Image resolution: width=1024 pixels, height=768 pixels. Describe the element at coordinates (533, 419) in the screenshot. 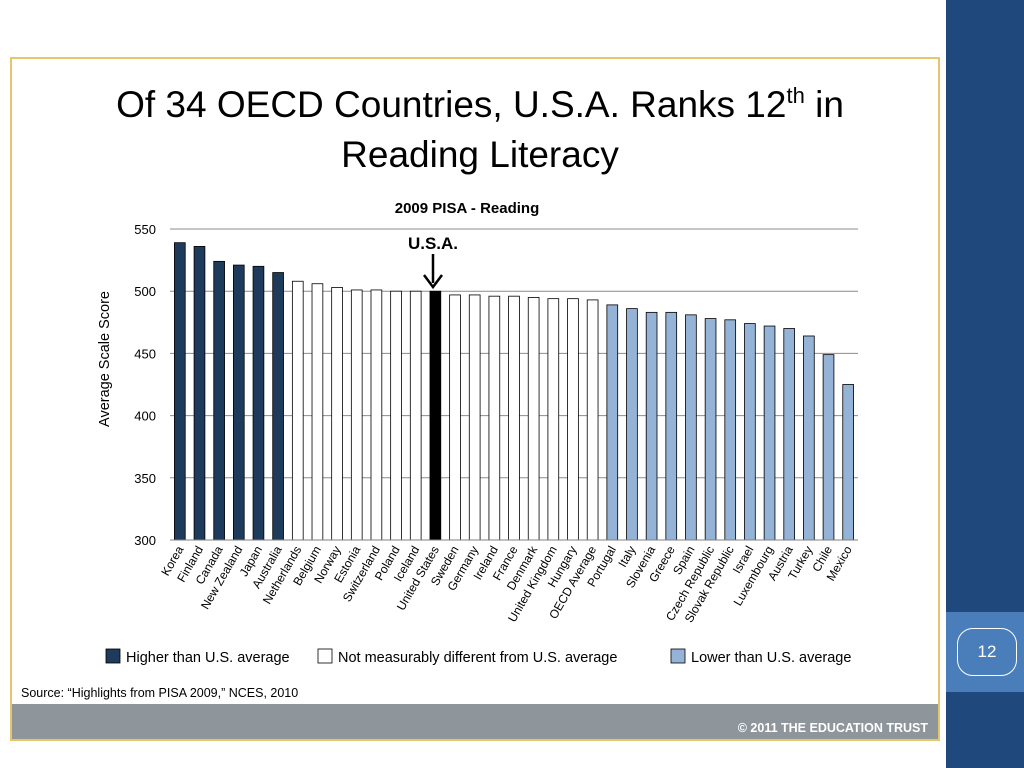

I see `bar-denmark` at that location.